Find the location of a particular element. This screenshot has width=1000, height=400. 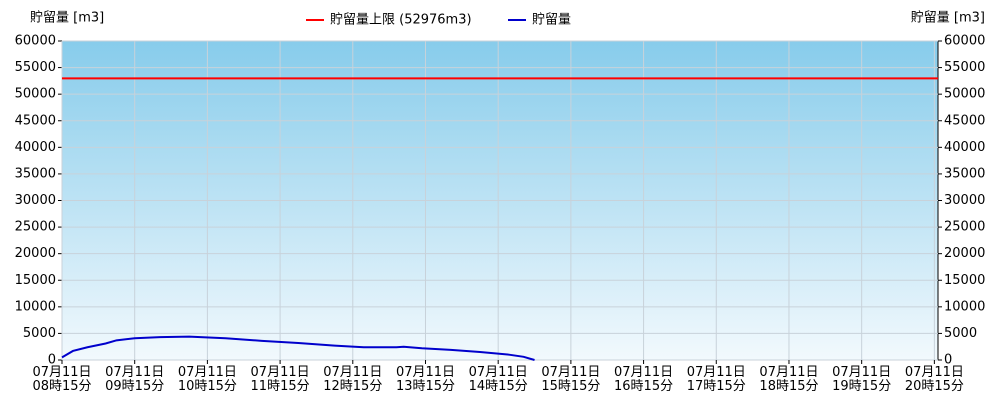

y-tick-label: 30000 is located at coordinates (35, 200).